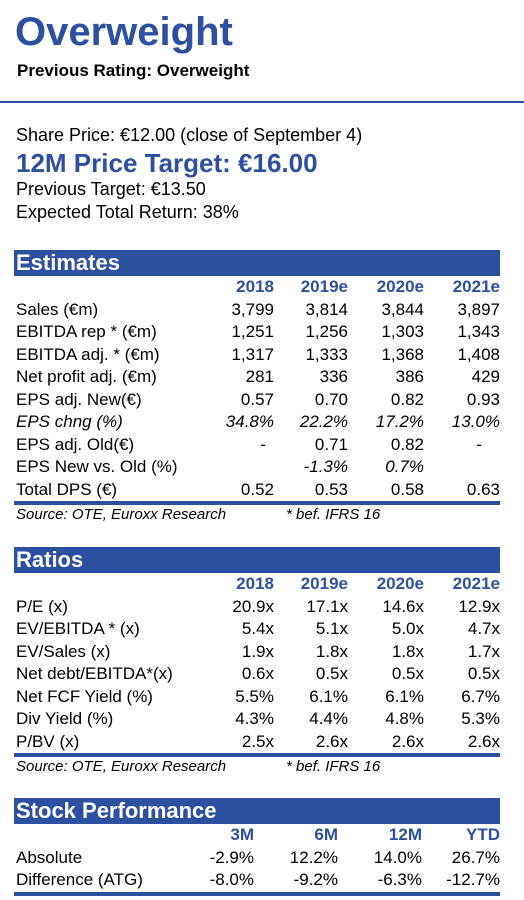  Describe the element at coordinates (331, 399) in the screenshot. I see `cell-value: 0.70` at that location.